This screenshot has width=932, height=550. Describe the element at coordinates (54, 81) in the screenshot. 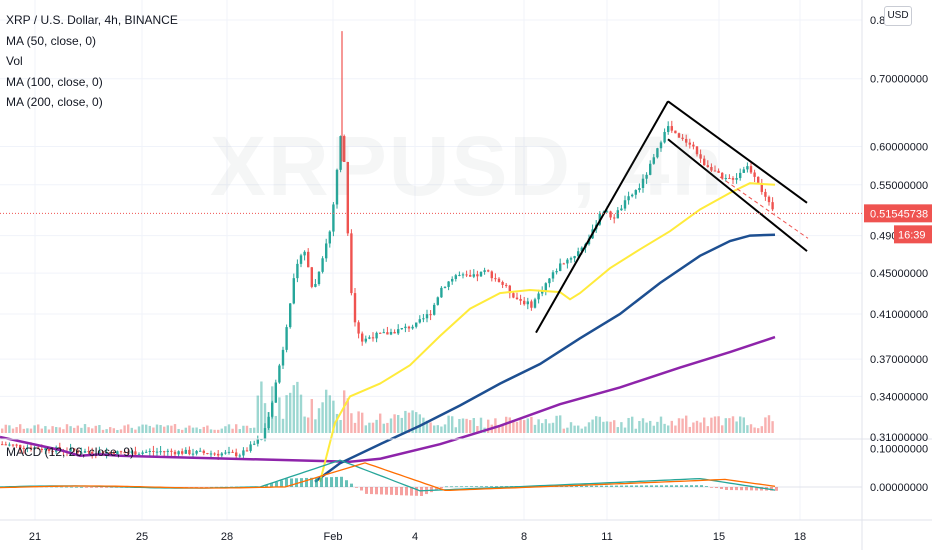

I see `legend-ma100: MA (100, close, 0)` at that location.